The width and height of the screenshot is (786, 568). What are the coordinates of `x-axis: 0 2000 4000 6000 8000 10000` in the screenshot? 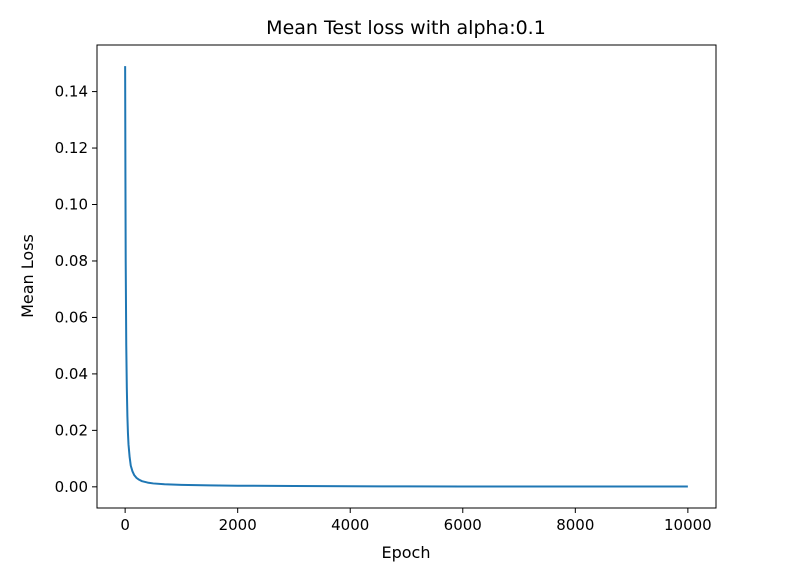 It's located at (416, 521).